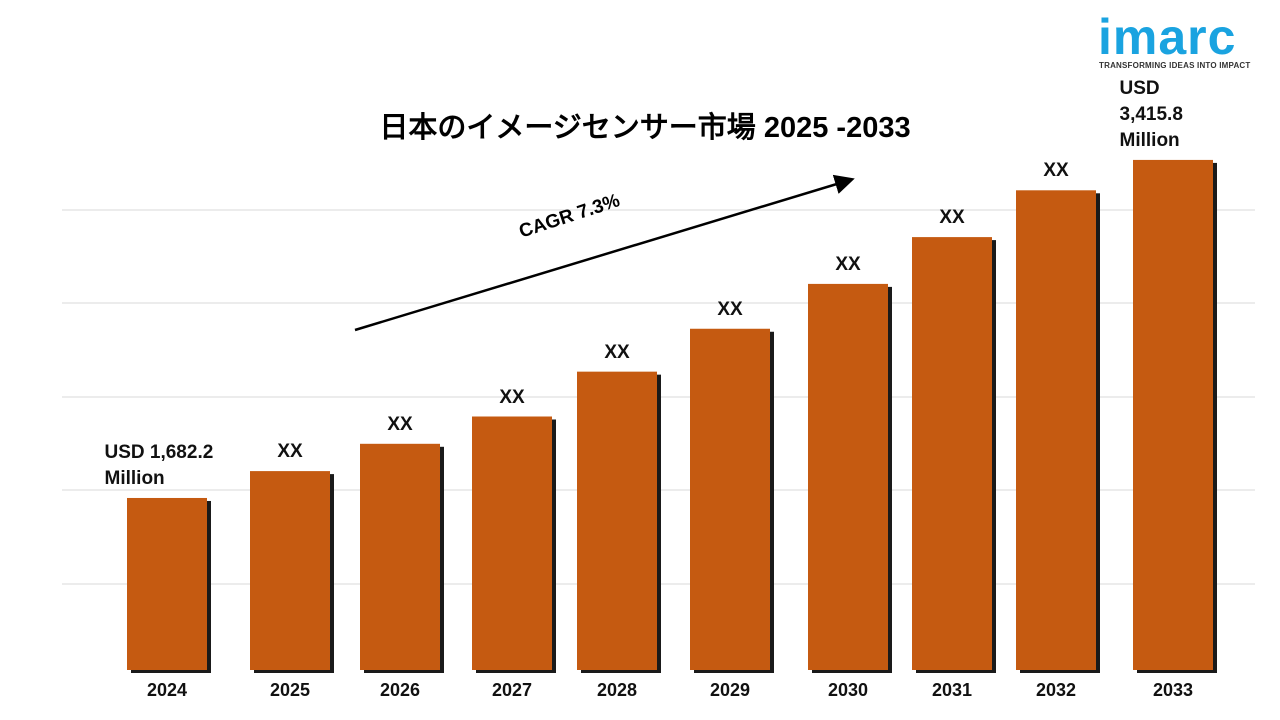 The image size is (1280, 720). I want to click on x-tick-label: 2025, so click(290, 690).